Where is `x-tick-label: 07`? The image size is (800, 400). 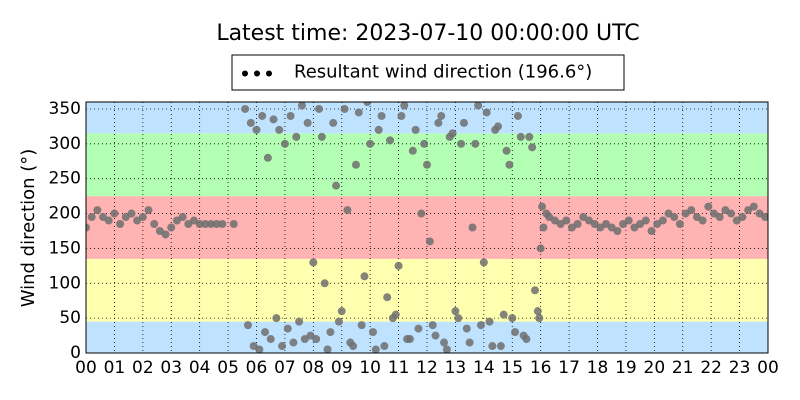 x-tick-label: 07 is located at coordinates (285, 368).